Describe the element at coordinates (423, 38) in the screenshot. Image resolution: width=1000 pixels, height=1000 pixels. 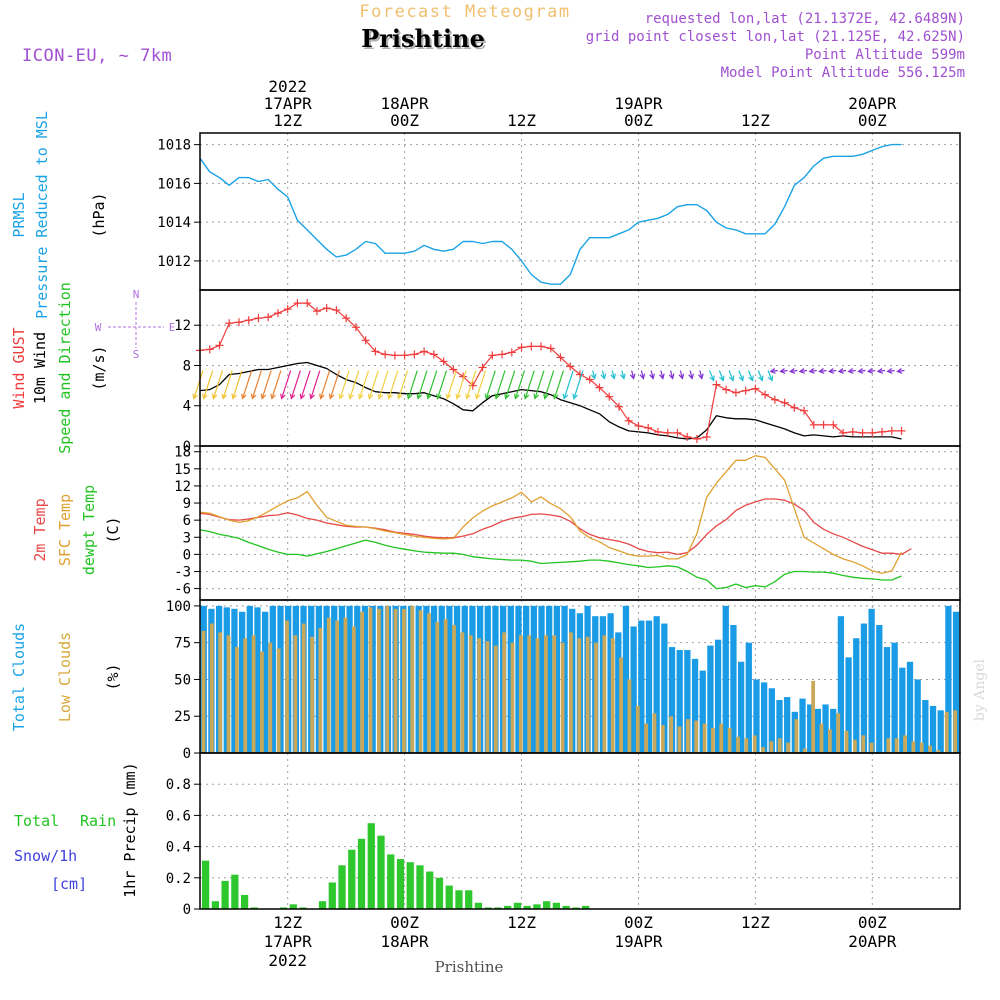
I see `location-title-front: Prishtine` at that location.